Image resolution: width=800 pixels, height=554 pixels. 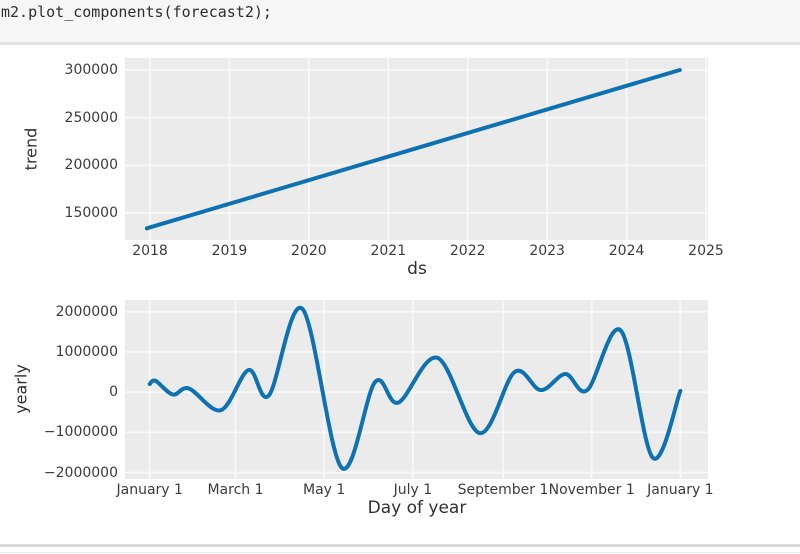 I want to click on x-tick-label: 2023, so click(x=547, y=251).